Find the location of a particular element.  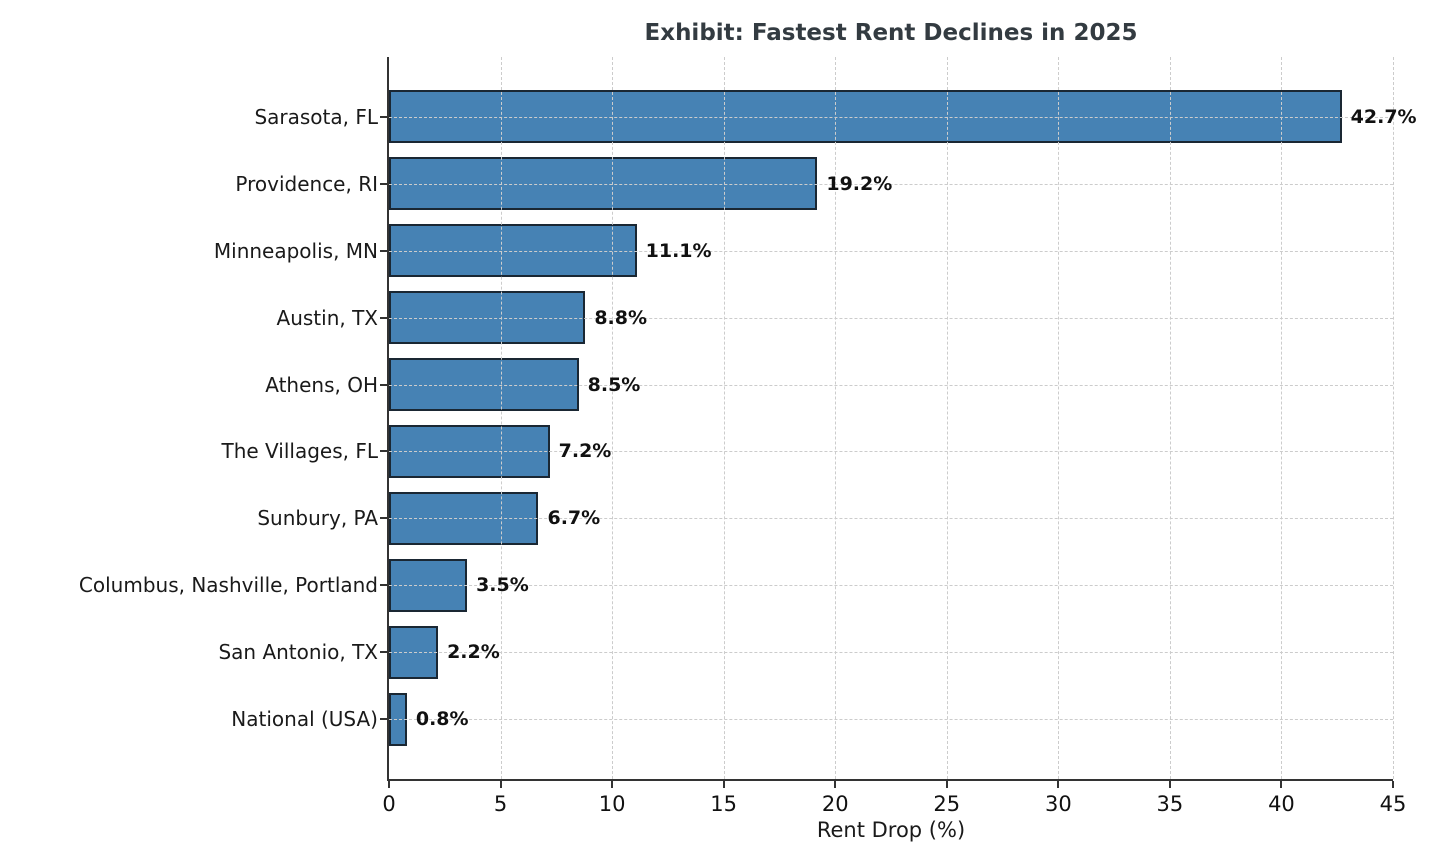

x-tick-label: 15 is located at coordinates (724, 804).